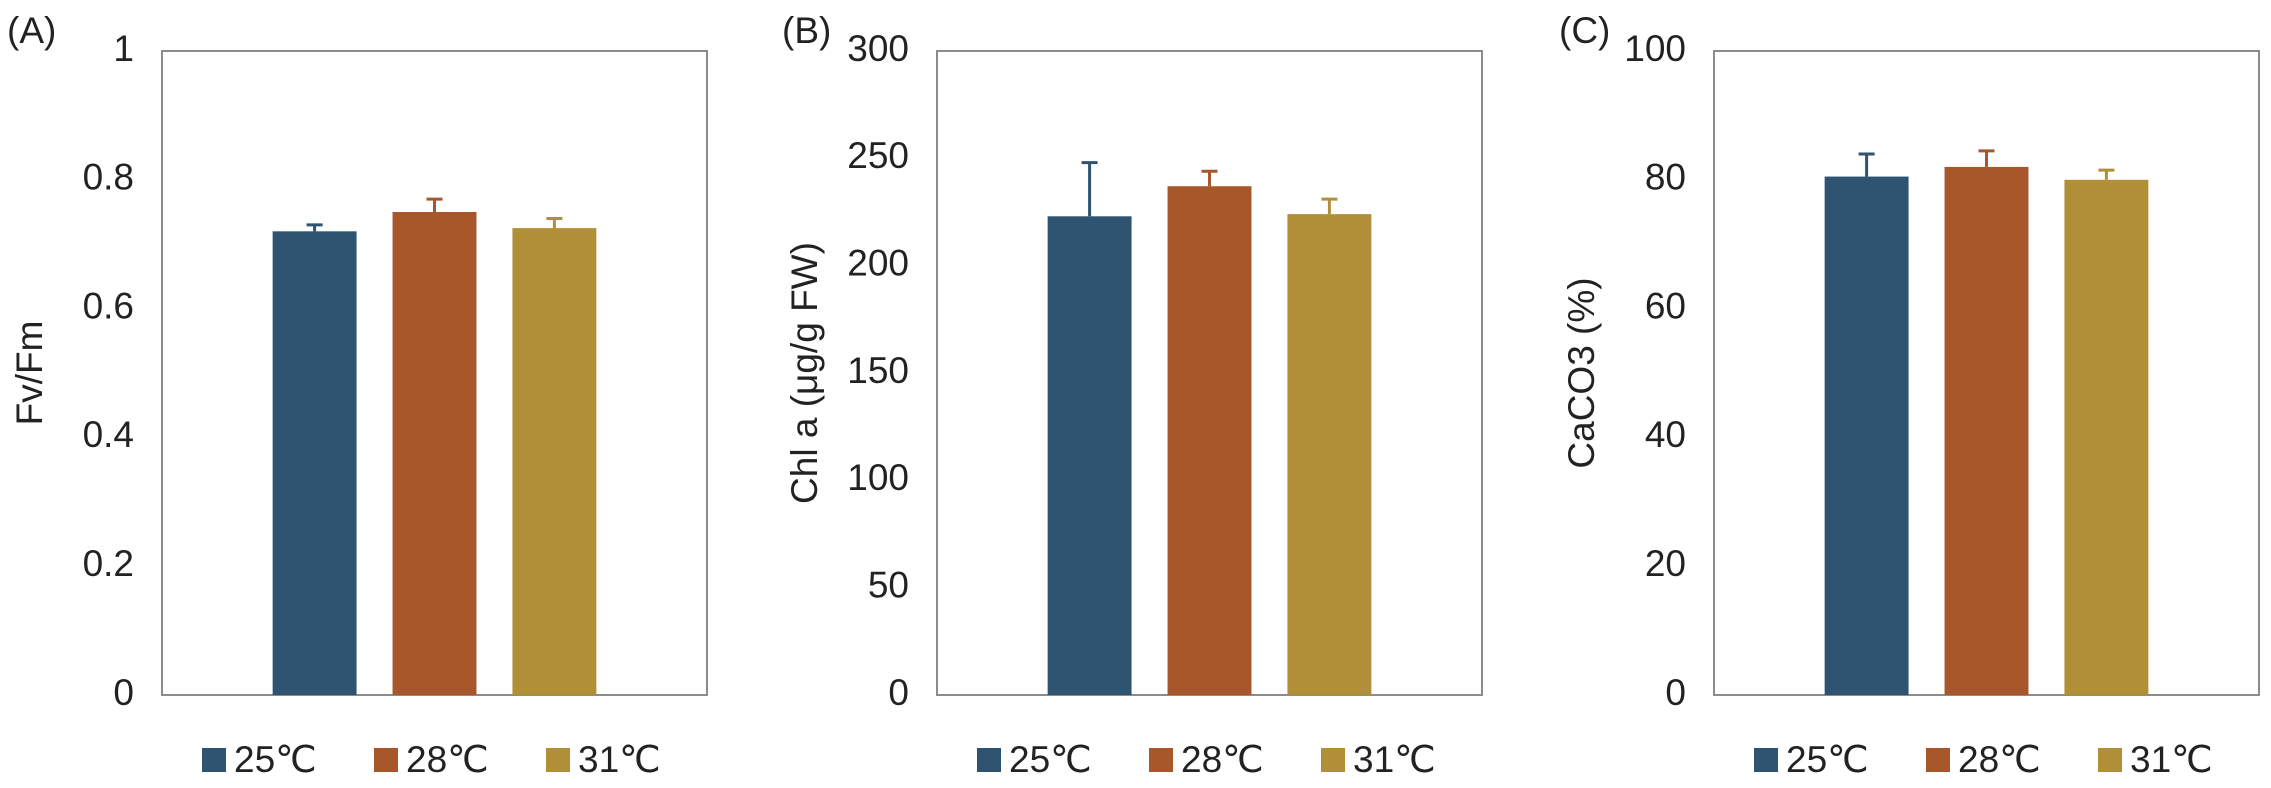  What do you see at coordinates (1584, 30) in the screenshot?
I see `panel-label: (C)` at bounding box center [1584, 30].